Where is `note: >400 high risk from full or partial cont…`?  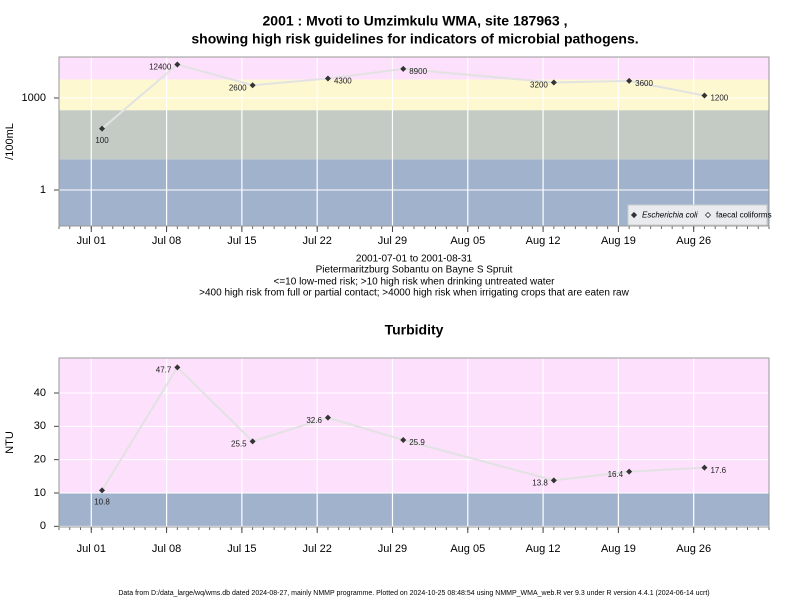 note: >400 high risk from full or partial cont… is located at coordinates (414, 293).